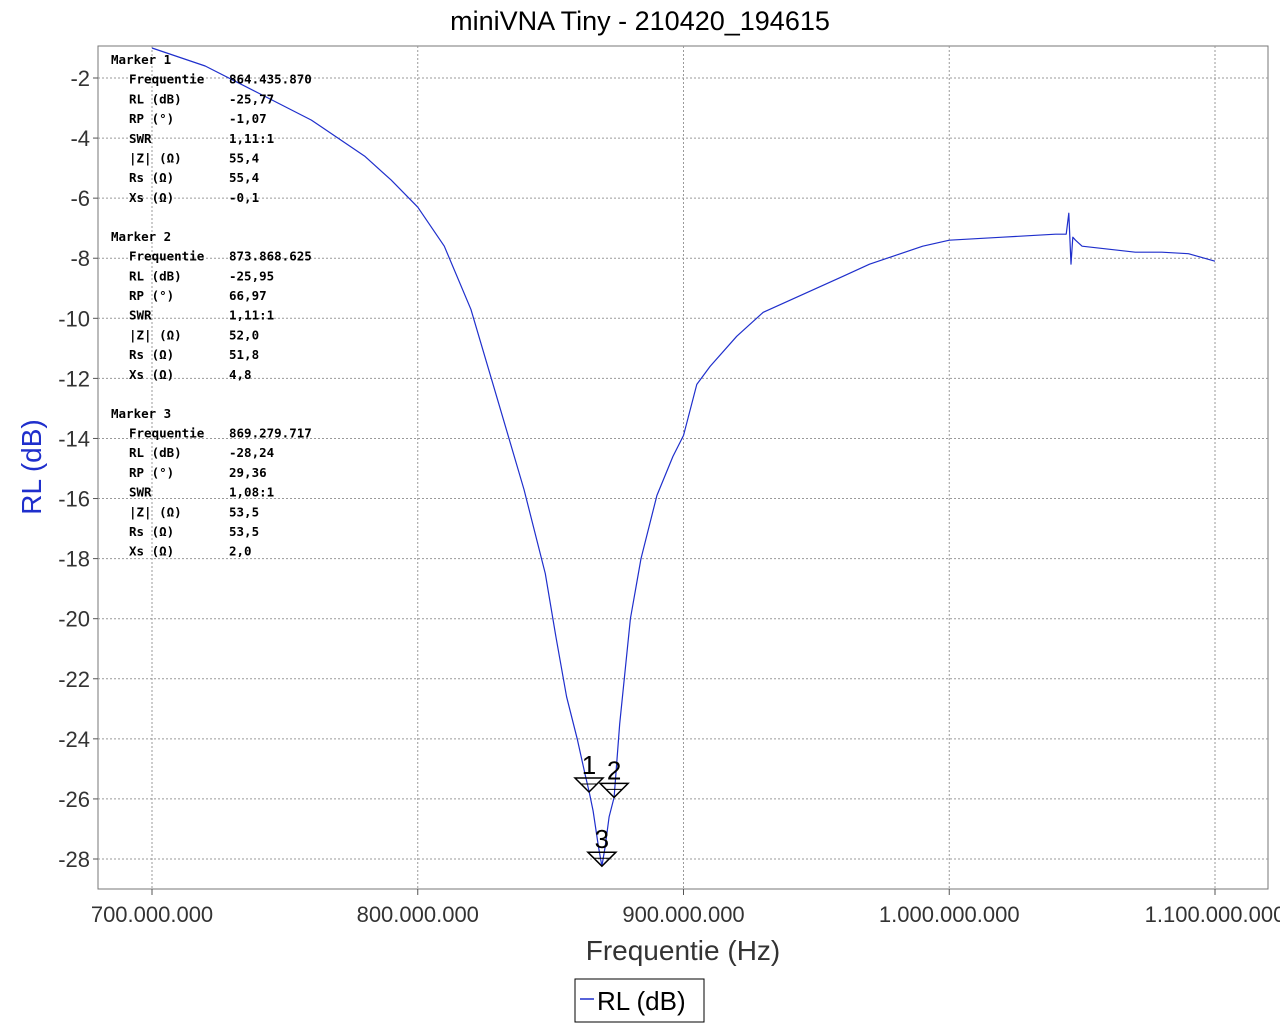 This screenshot has height=1024, width=1280. What do you see at coordinates (418, 914) in the screenshot?
I see `x-tick-label: 800.000.000` at bounding box center [418, 914].